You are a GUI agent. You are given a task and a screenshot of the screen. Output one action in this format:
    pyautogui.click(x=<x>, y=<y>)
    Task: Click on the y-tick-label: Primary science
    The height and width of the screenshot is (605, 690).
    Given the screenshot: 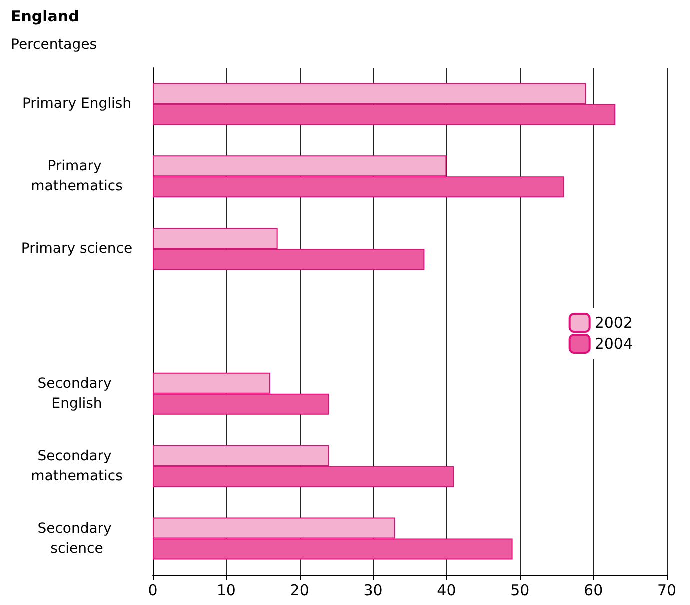 What is the action you would take?
    pyautogui.click(x=77, y=249)
    